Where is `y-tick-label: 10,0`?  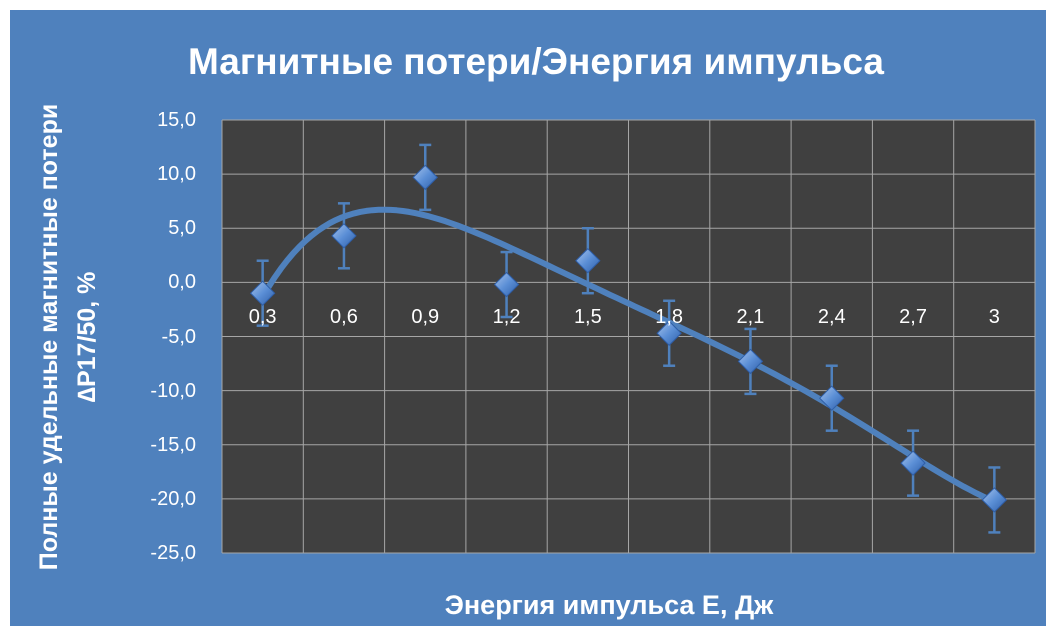
y-tick-label: 10,0 is located at coordinates (176, 174).